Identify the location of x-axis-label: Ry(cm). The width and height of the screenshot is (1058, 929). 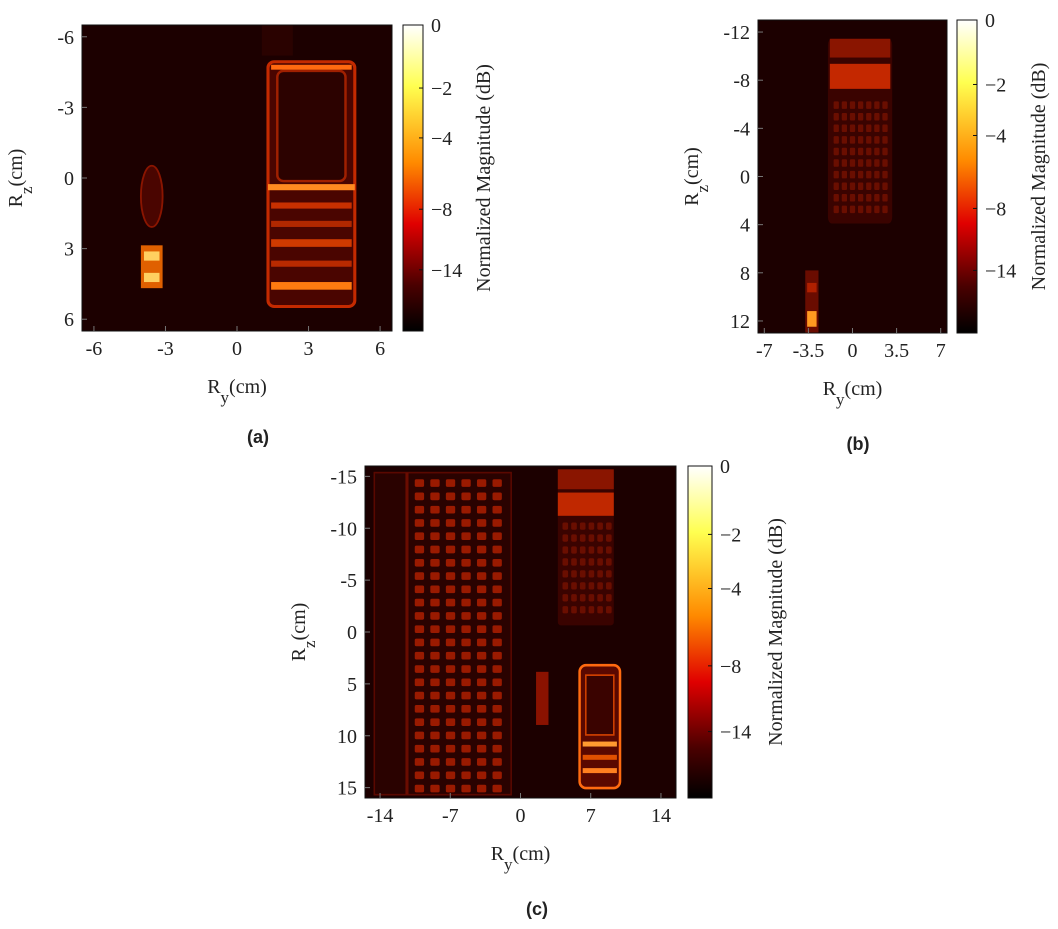
(521, 858).